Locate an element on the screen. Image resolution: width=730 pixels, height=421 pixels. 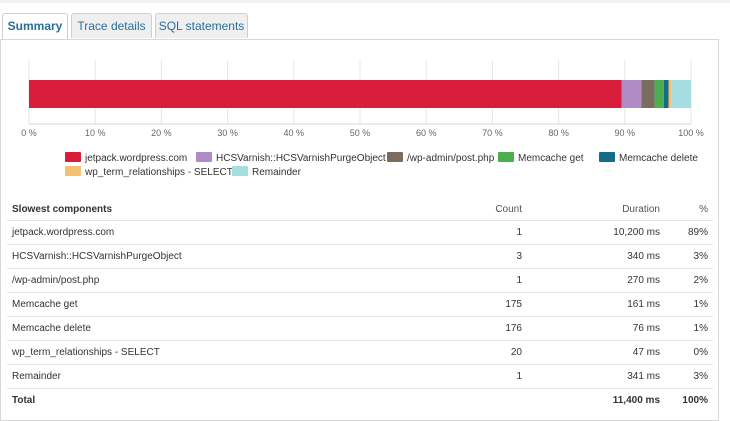
column-header-count: Count is located at coordinates (462, 209).